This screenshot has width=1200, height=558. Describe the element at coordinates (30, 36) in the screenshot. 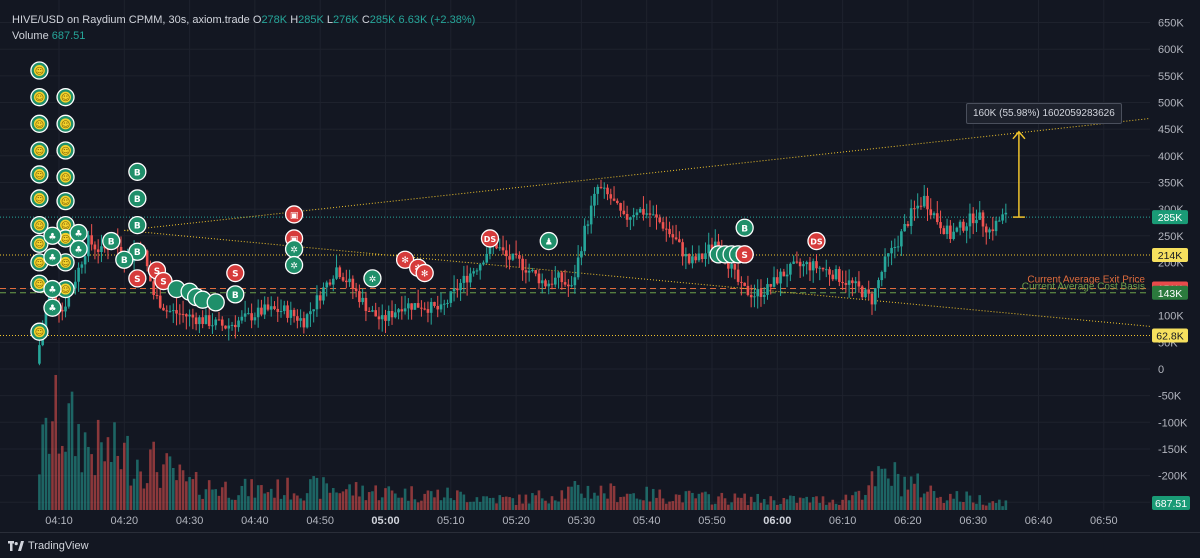

I see `volume-label: Volume` at that location.